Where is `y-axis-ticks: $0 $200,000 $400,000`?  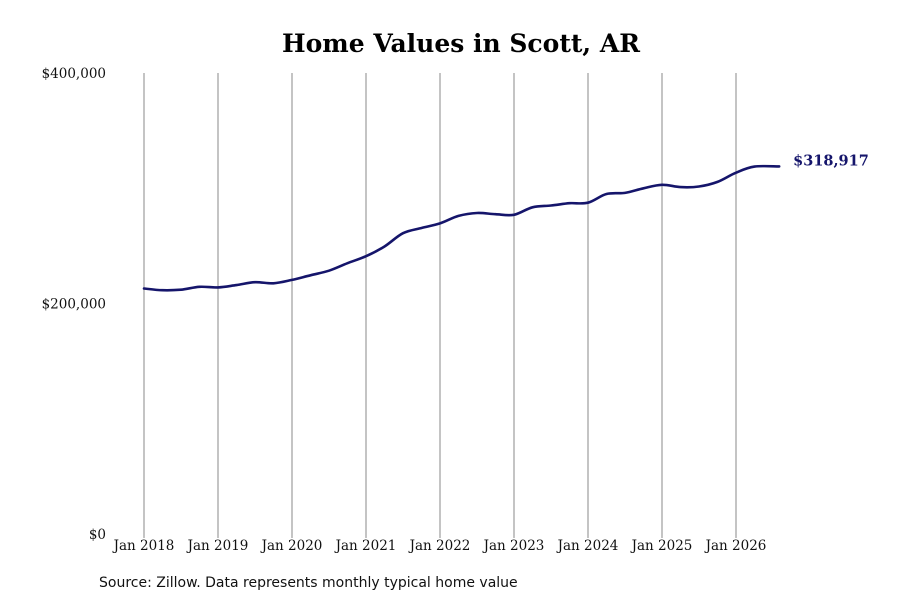 y-axis-ticks: $0 $200,000 $400,000 is located at coordinates (74, 304).